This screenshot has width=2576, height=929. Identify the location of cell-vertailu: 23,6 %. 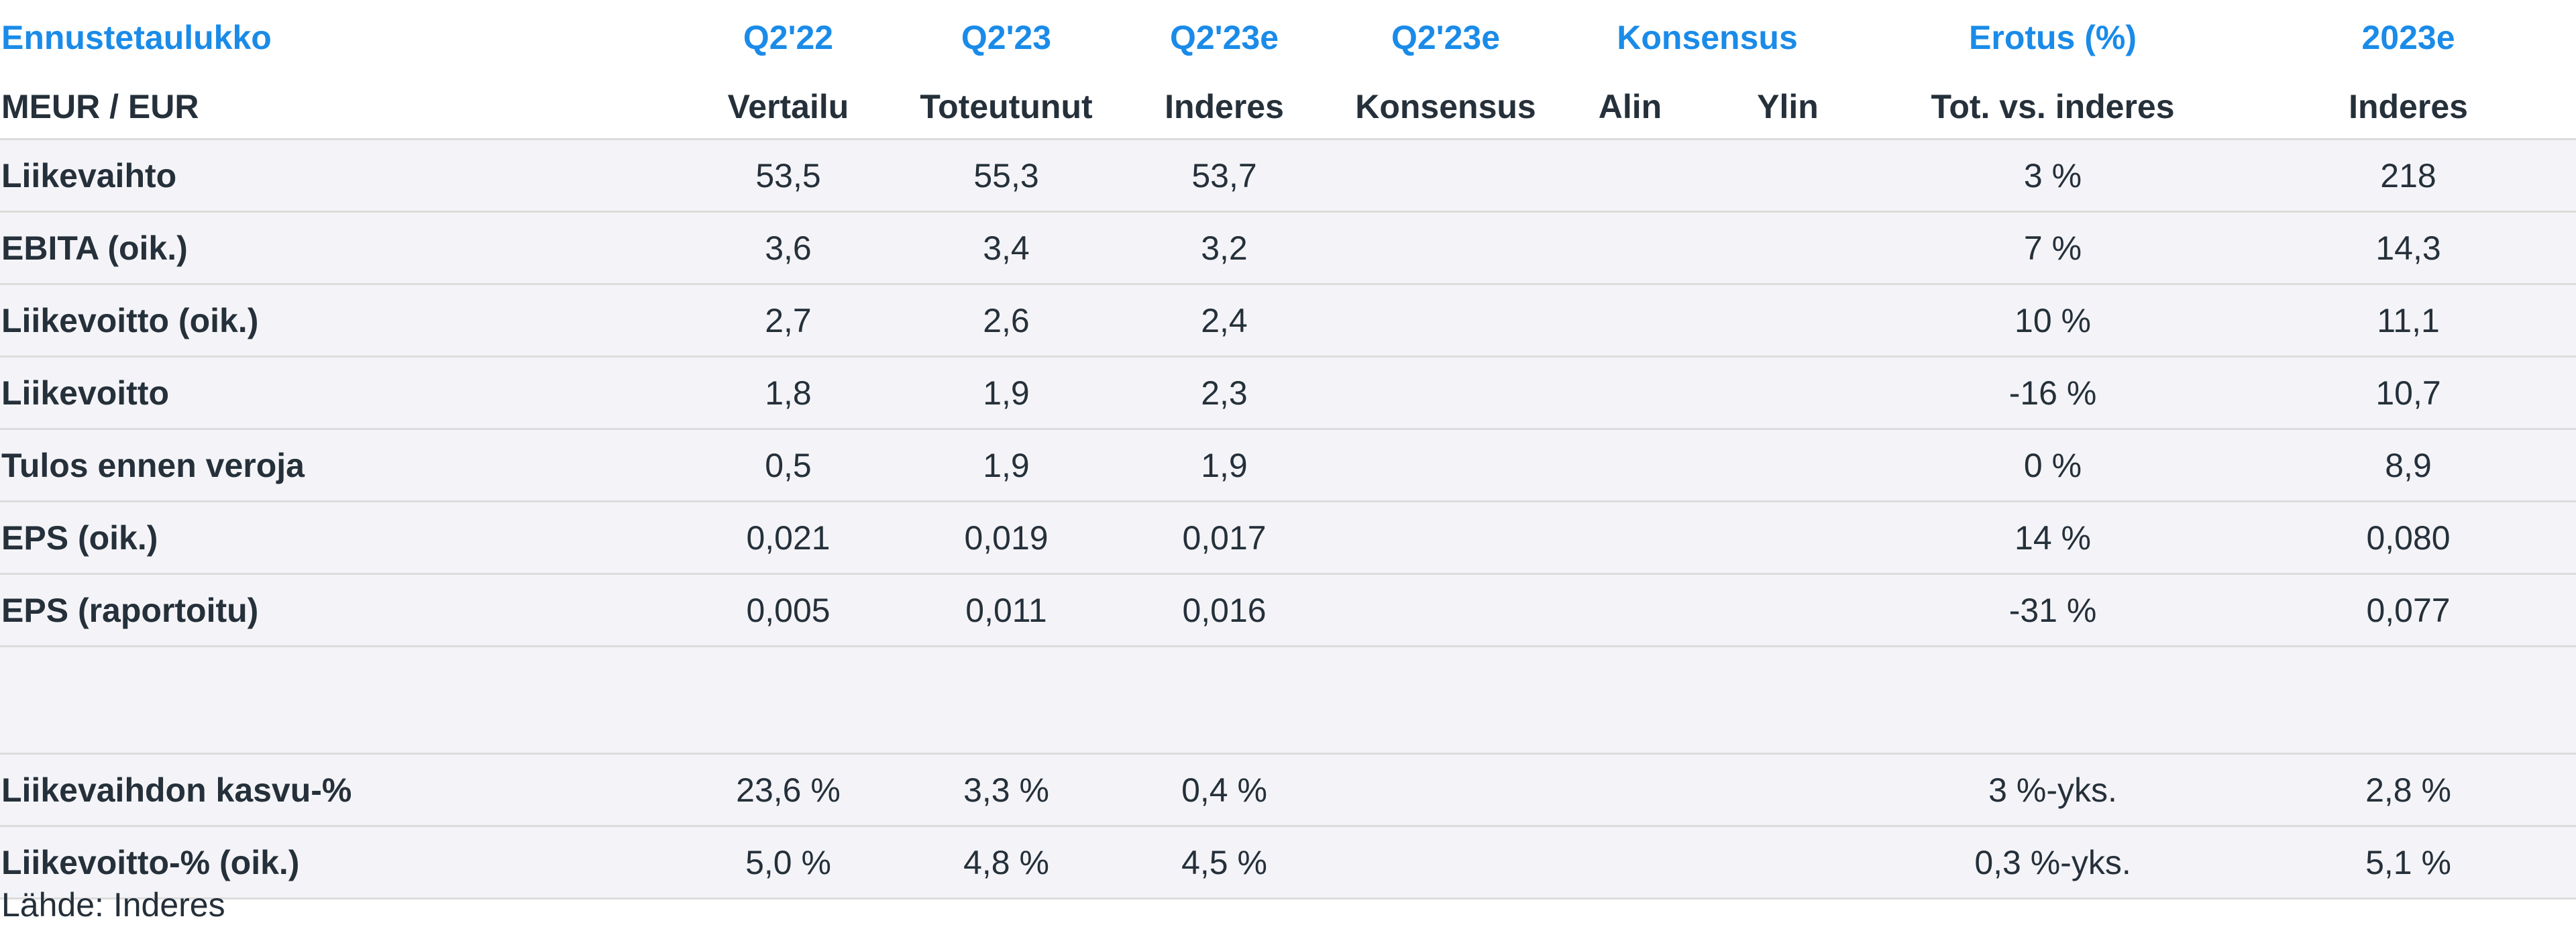
(788, 790).